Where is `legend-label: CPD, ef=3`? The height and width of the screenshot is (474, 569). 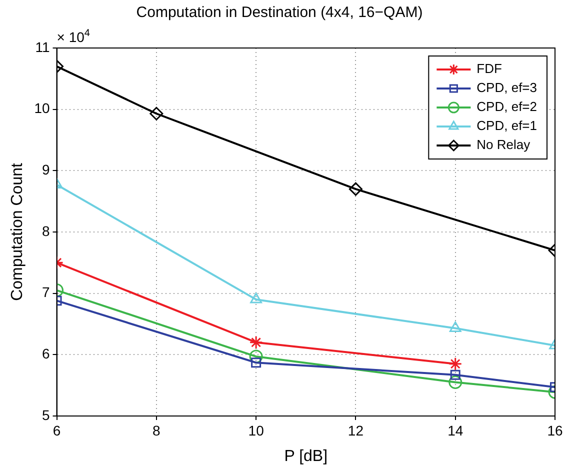 legend-label: CPD, ef=3 is located at coordinates (507, 88).